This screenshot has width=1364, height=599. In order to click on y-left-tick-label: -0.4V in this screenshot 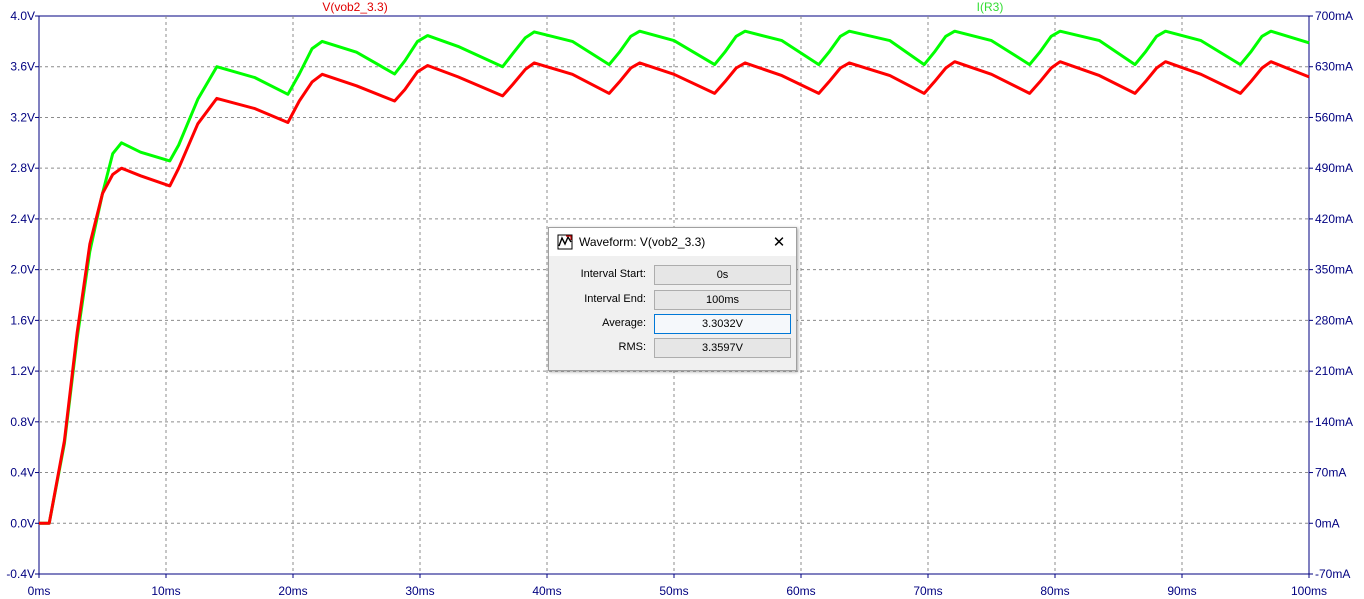, I will do `click(20, 574)`.